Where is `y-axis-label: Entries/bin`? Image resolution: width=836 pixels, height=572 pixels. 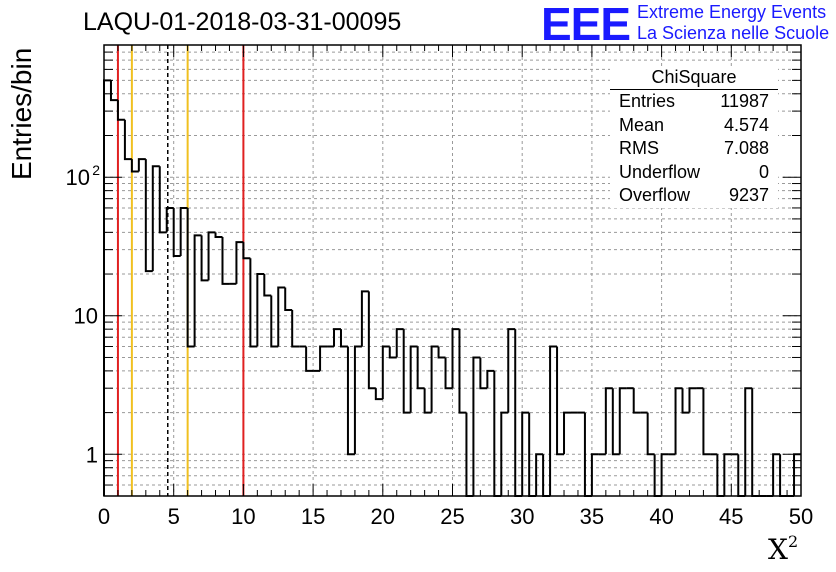 y-axis-label: Entries/bin is located at coordinates (21, 113).